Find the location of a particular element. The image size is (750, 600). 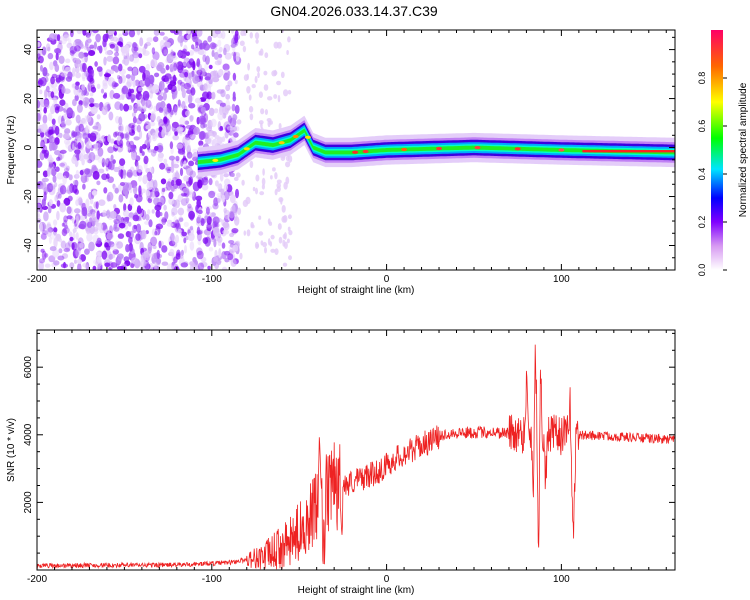

colorbar-tick-label: 0.4 is located at coordinates (702, 174).